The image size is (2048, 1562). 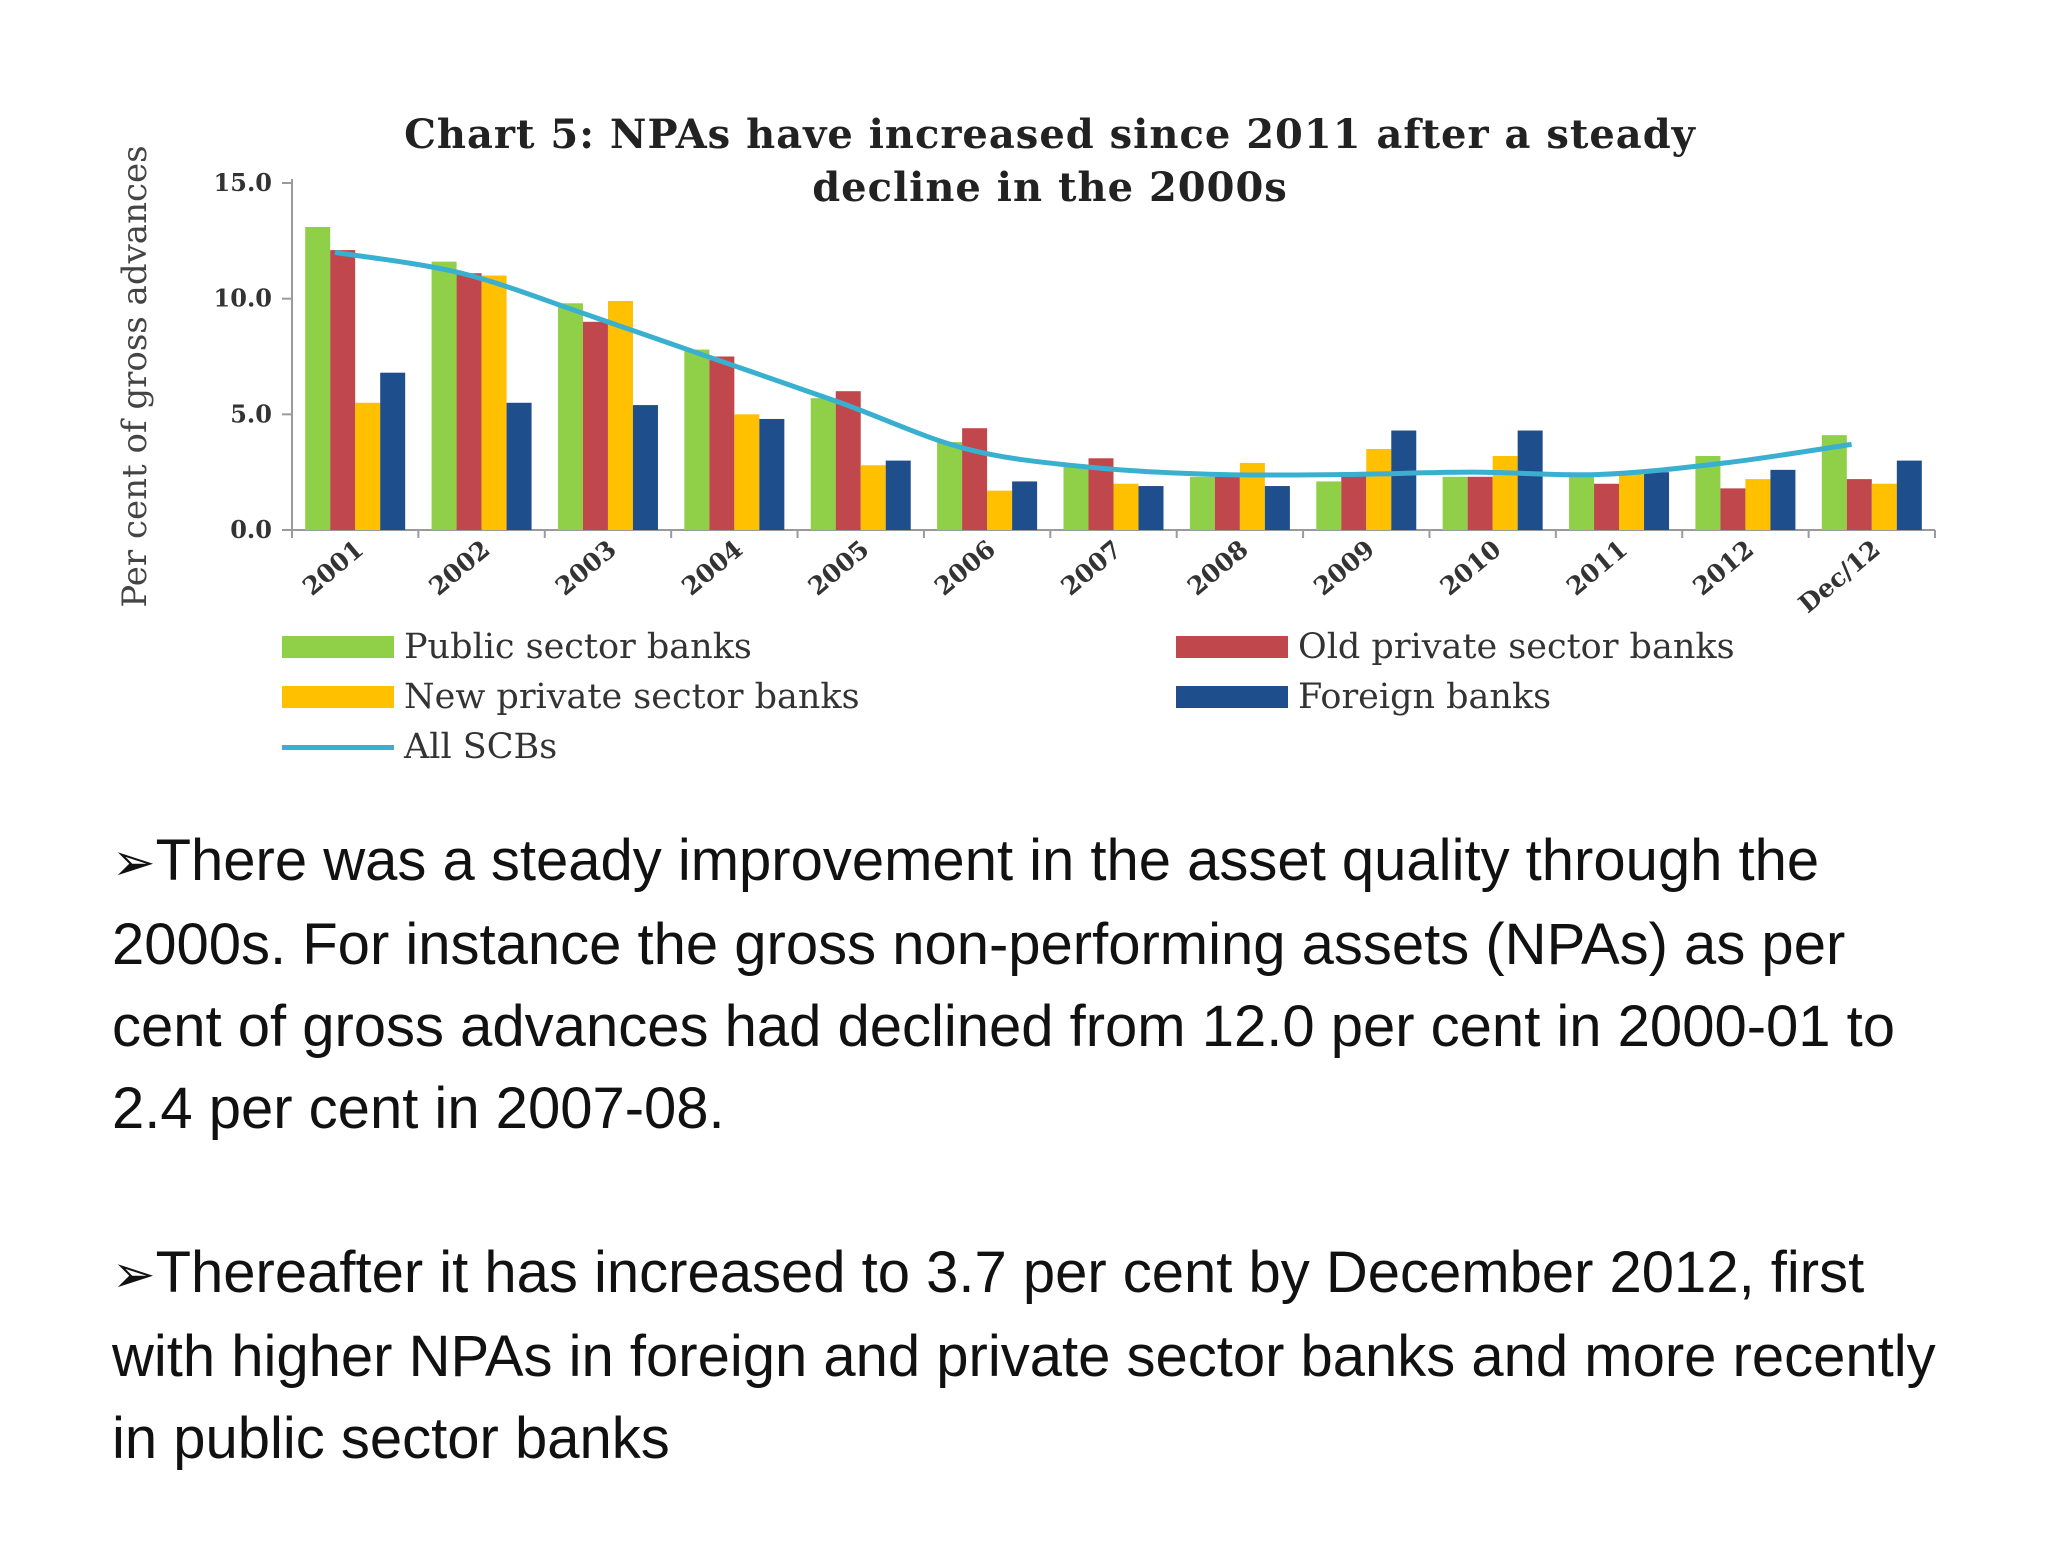 I want to click on legend-item-public-sector-banks: Public sector banks, so click(x=517, y=647).